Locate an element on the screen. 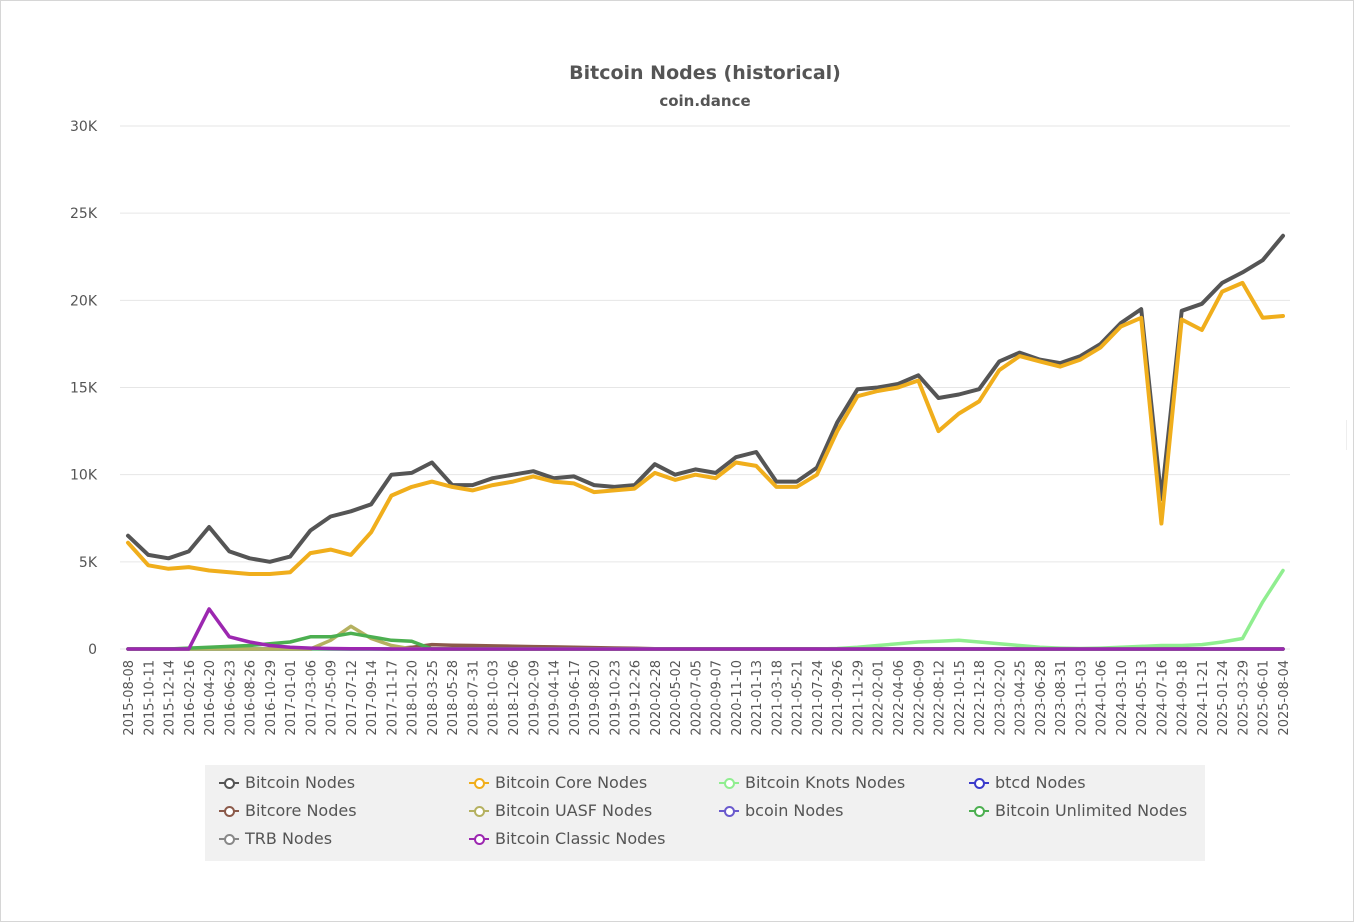 This screenshot has height=922, width=1354. x-tick-label: 2025-06-01 is located at coordinates (1264, 698).